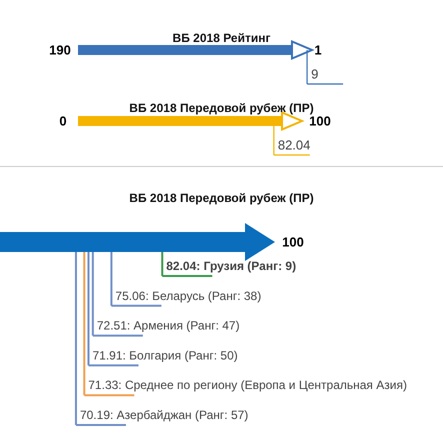 The height and width of the screenshot is (443, 443). What do you see at coordinates (132, 295) in the screenshot?
I see `data-label: 75.06:` at bounding box center [132, 295].